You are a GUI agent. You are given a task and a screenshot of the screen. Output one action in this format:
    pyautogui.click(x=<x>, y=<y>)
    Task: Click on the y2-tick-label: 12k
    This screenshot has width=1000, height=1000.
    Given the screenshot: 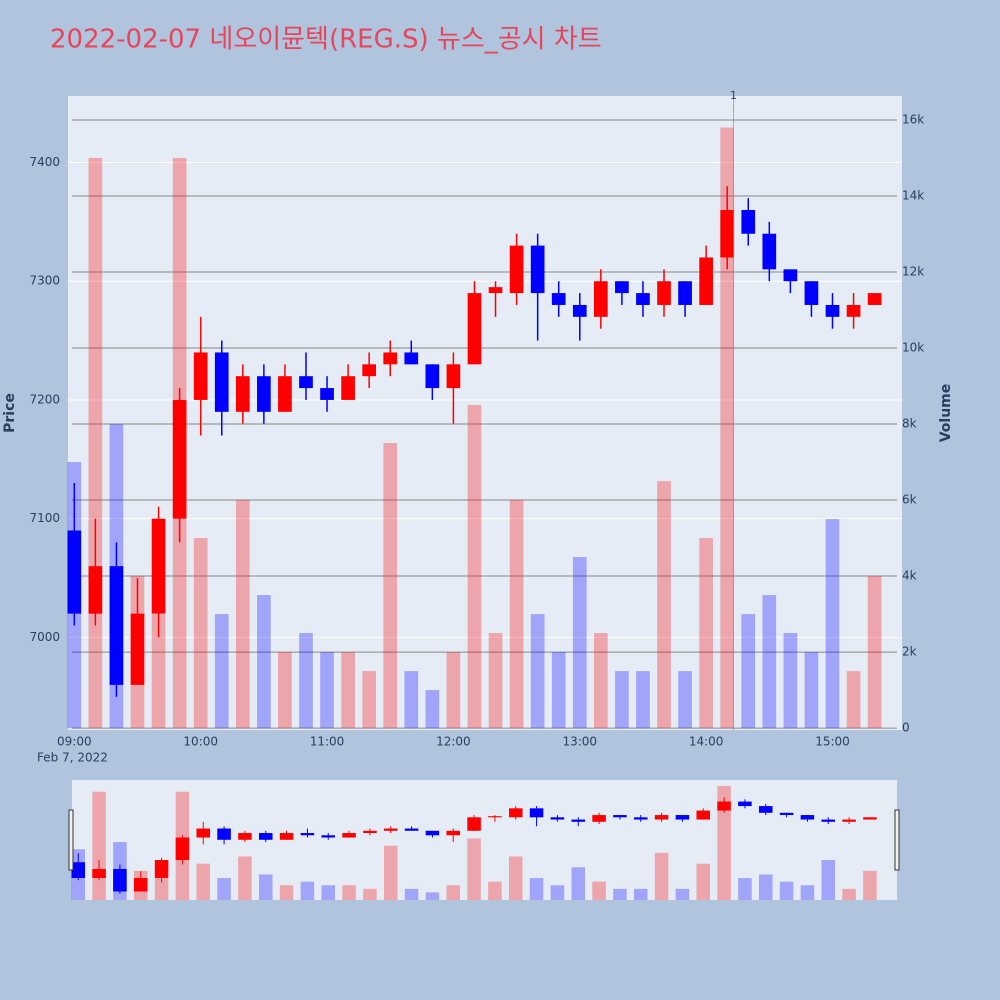 What is the action you would take?
    pyautogui.click(x=913, y=271)
    